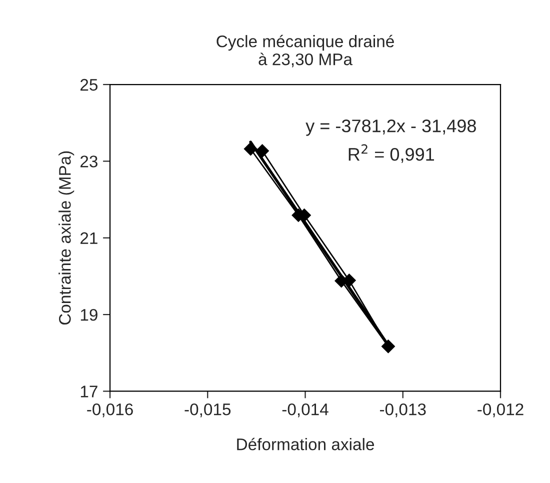 This screenshot has height=483, width=550. What do you see at coordinates (305, 410) in the screenshot?
I see `x-tick-label: -0,014` at bounding box center [305, 410].